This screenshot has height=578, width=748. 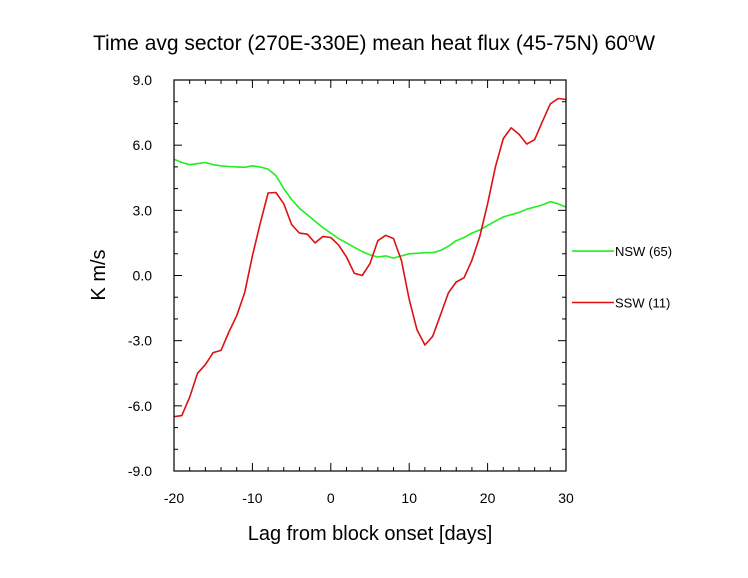 What do you see at coordinates (331, 498) in the screenshot?
I see `x-tick-label: 0` at bounding box center [331, 498].